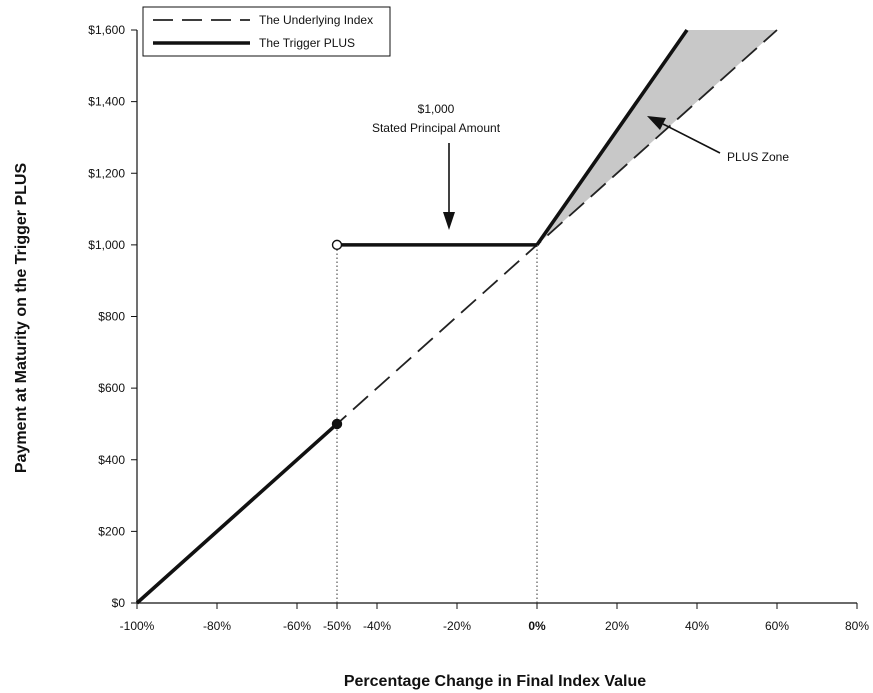  Describe the element at coordinates (857, 626) in the screenshot. I see `x-tick-label: 80%` at that location.